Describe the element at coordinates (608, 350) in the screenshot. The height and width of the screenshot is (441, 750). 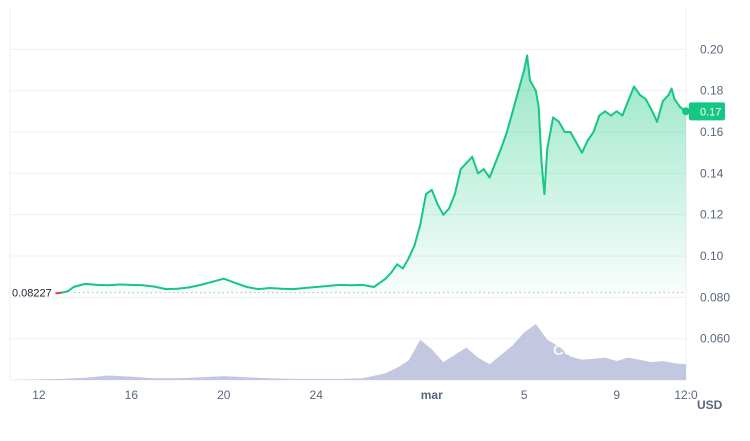
I see `coinmarketcap-watermark: CoinMarketCap` at that location.